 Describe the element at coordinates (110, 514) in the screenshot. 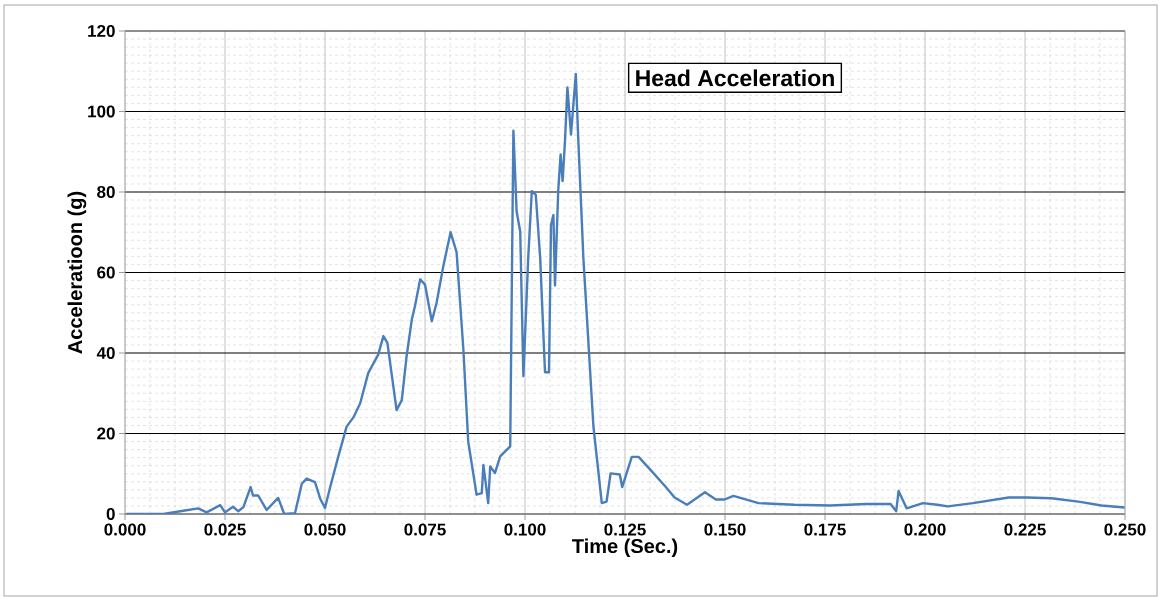

I see `y-tick-label: 0` at that location.